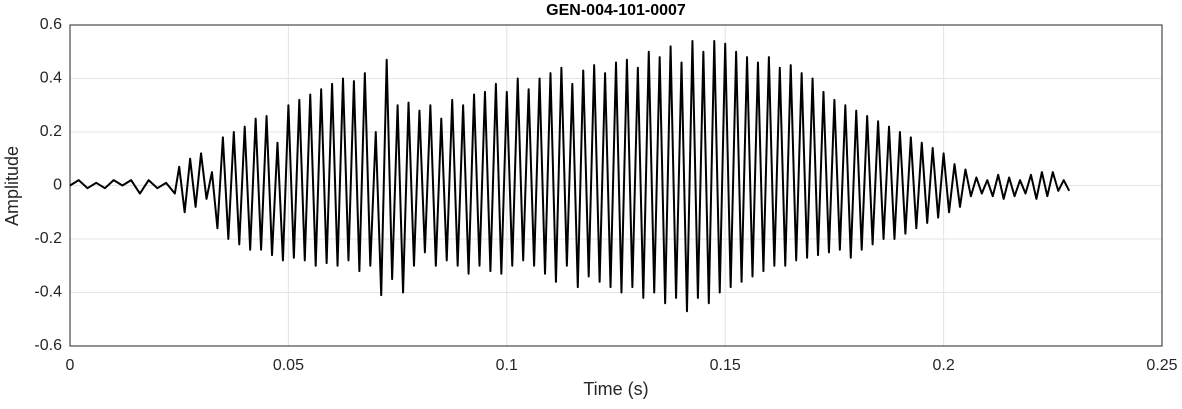 The width and height of the screenshot is (1182, 409). What do you see at coordinates (725, 365) in the screenshot?
I see `x-tick-label: 0.15` at bounding box center [725, 365].